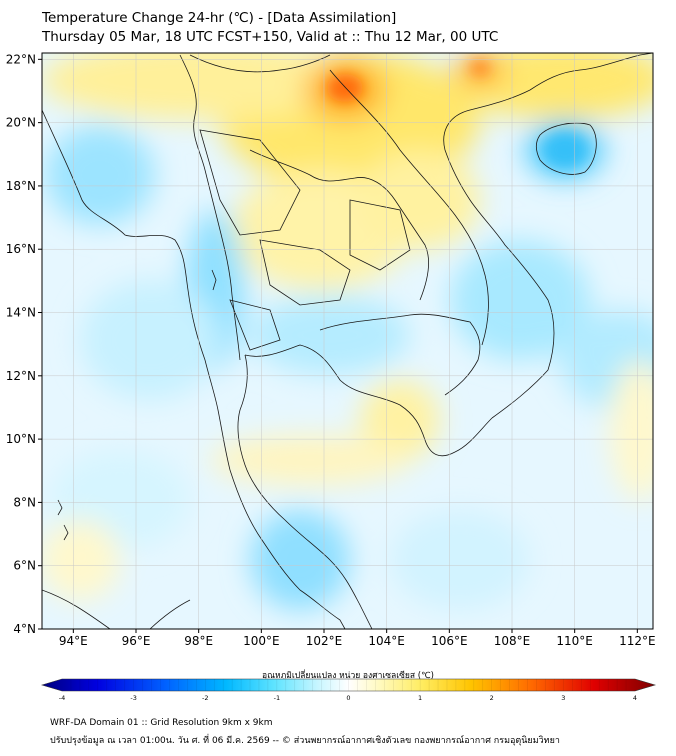  Describe the element at coordinates (512, 641) in the screenshot. I see `lon-tick-label: 108°E` at that location.